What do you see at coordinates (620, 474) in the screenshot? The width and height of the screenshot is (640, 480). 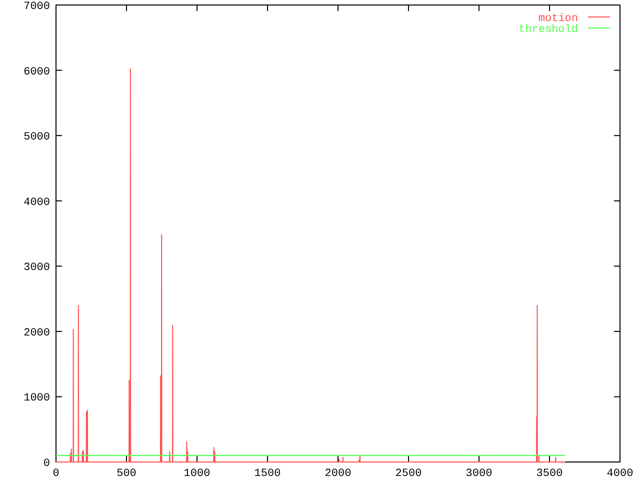 I see `x-tick-label: 4000` at bounding box center [620, 474].